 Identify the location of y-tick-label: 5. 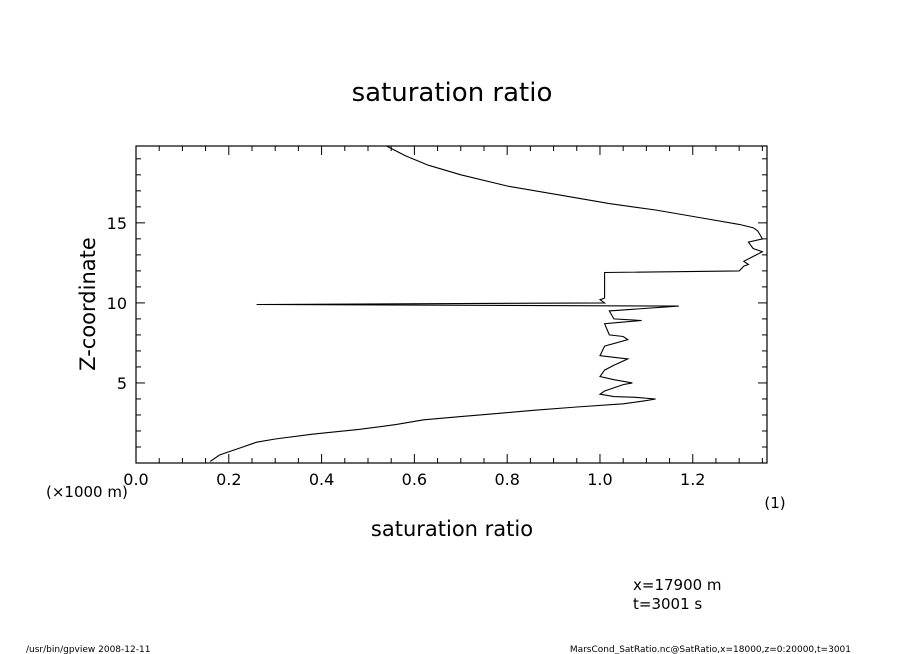
(122, 383).